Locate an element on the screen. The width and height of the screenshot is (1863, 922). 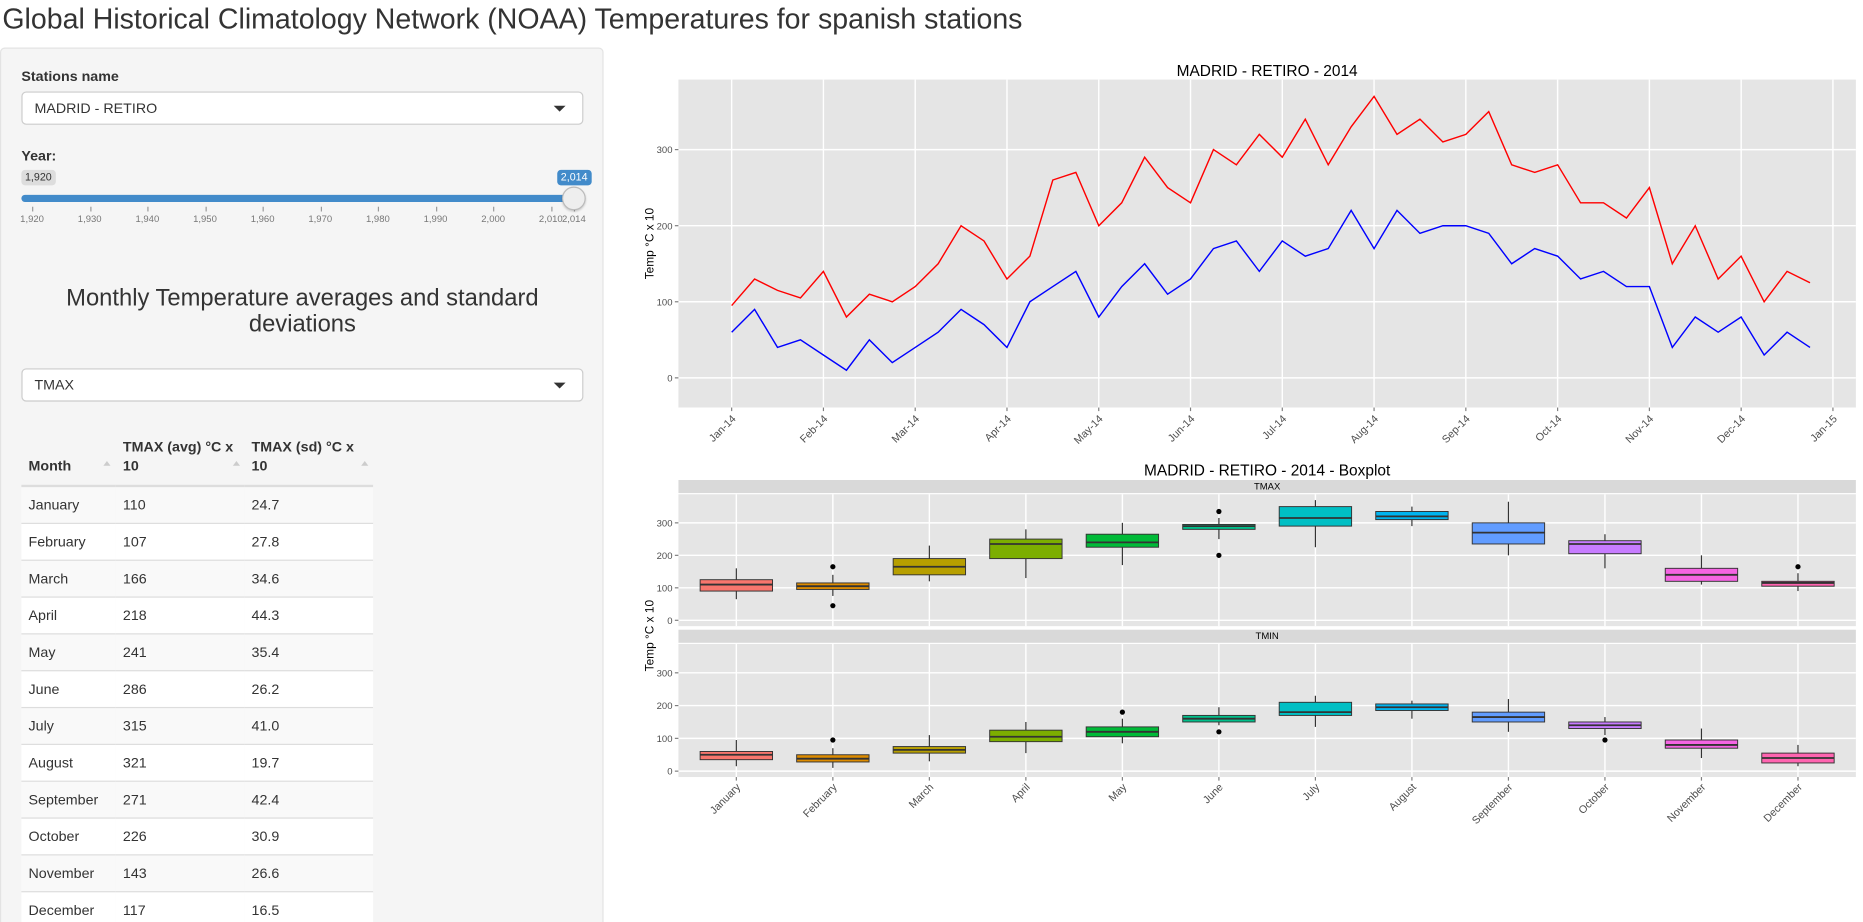
table-cell: 41.0 is located at coordinates (309, 725).